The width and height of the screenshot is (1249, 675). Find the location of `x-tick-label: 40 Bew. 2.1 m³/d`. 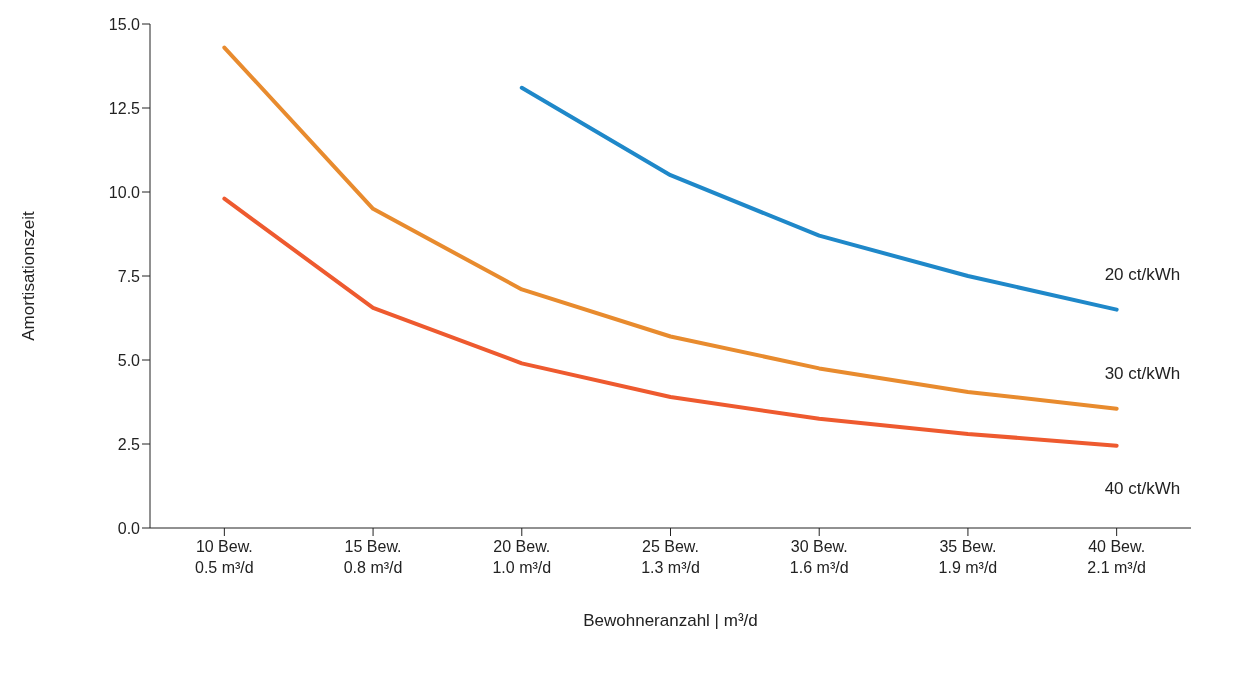

x-tick-label: 40 Bew. 2.1 m³/d is located at coordinates (1116, 557).